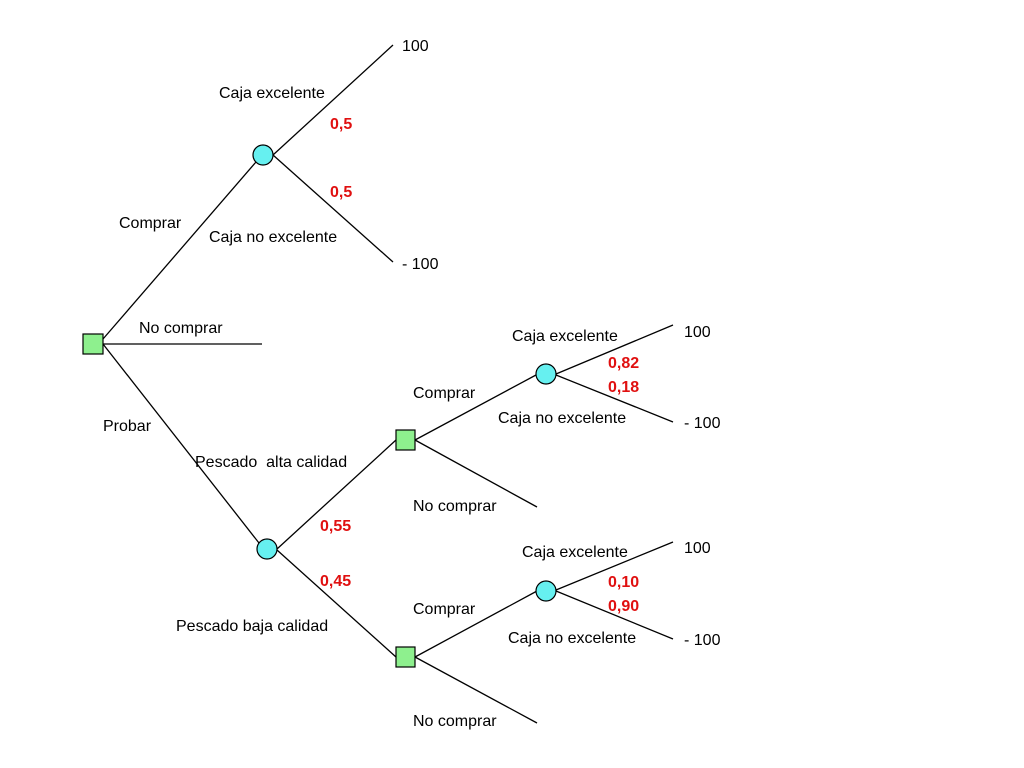  What do you see at coordinates (455, 506) in the screenshot?
I see `label-high-no-buy: No comprar` at bounding box center [455, 506].